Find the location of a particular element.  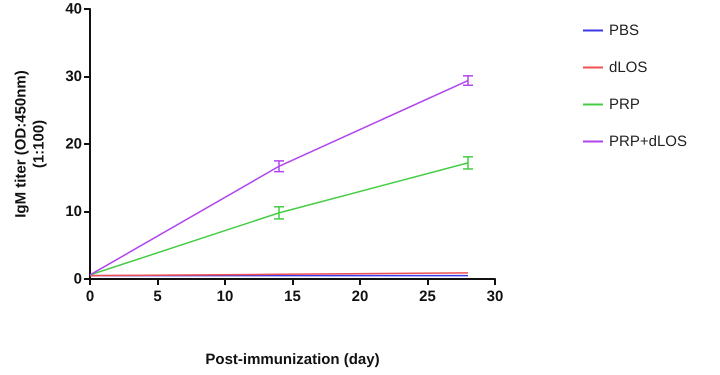

x-tick-label: 25 is located at coordinates (427, 296).